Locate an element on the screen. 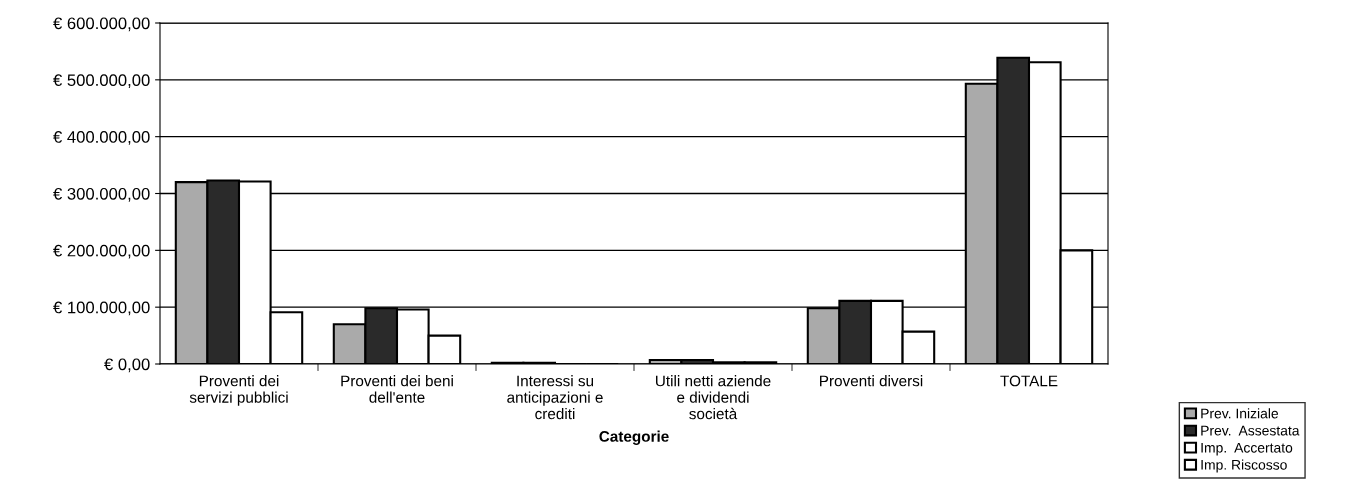 The height and width of the screenshot is (488, 1359). x-tick-label: Proventi diversi is located at coordinates (871, 381).